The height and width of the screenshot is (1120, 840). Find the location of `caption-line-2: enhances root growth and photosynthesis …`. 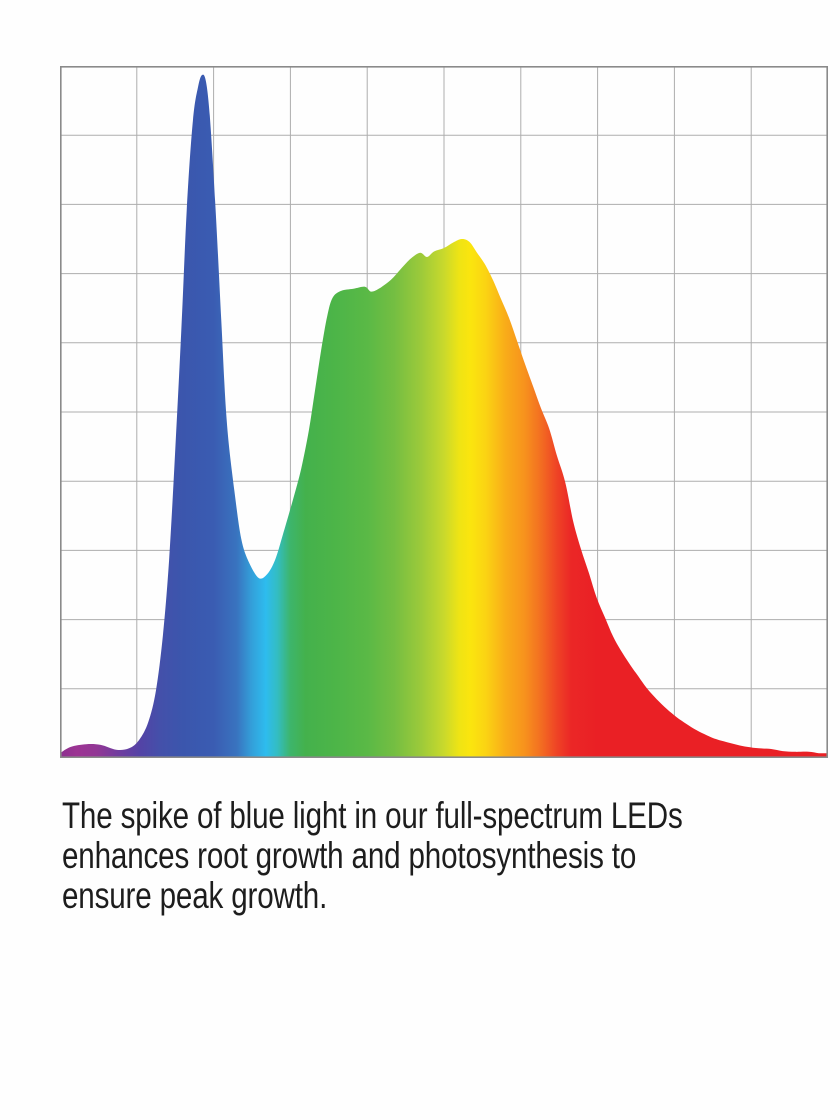

caption-line-2: enhances root growth and photosynthesis … is located at coordinates (349, 855).